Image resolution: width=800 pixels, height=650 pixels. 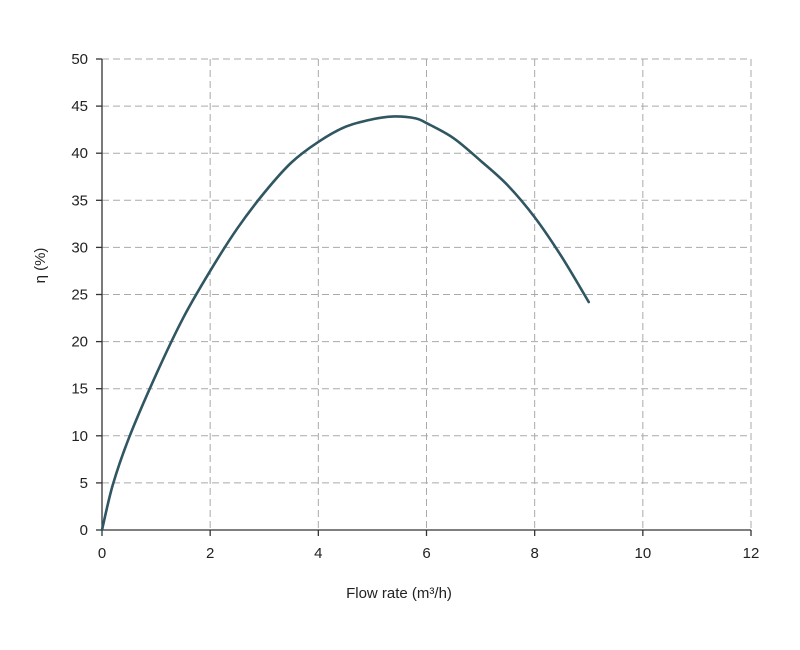 I want to click on x-axis-title: Flow rate (m³/h), so click(x=399, y=593).